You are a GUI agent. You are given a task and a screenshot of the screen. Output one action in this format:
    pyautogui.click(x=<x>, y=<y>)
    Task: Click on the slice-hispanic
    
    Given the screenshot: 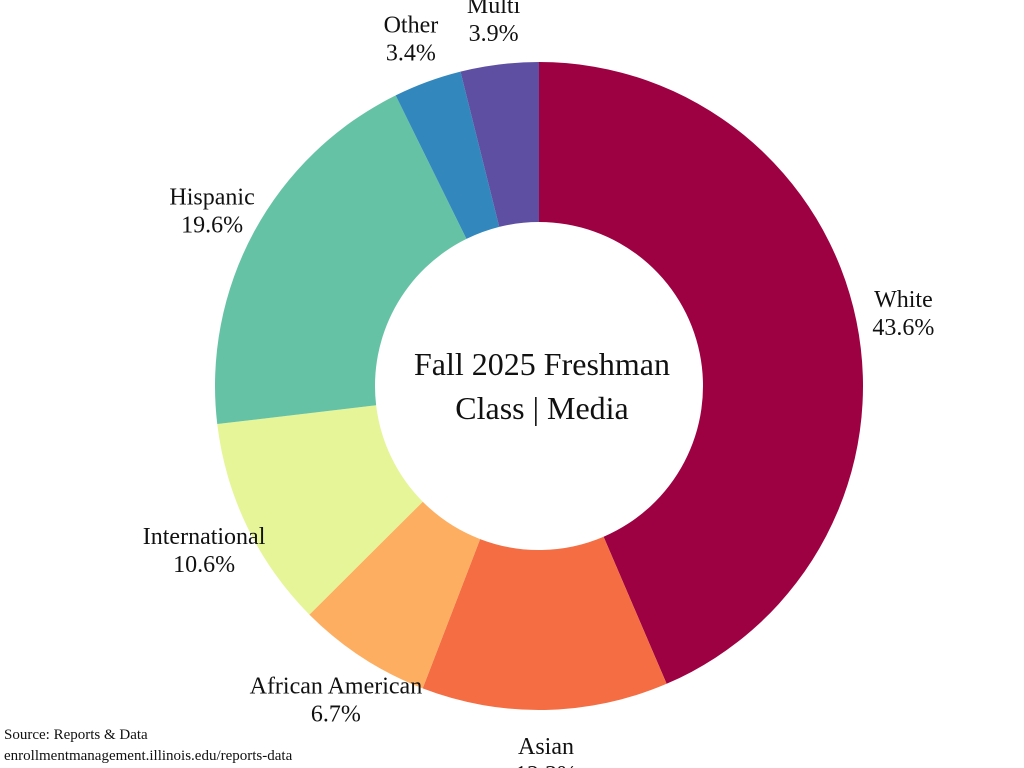 What is the action you would take?
    pyautogui.click(x=341, y=260)
    